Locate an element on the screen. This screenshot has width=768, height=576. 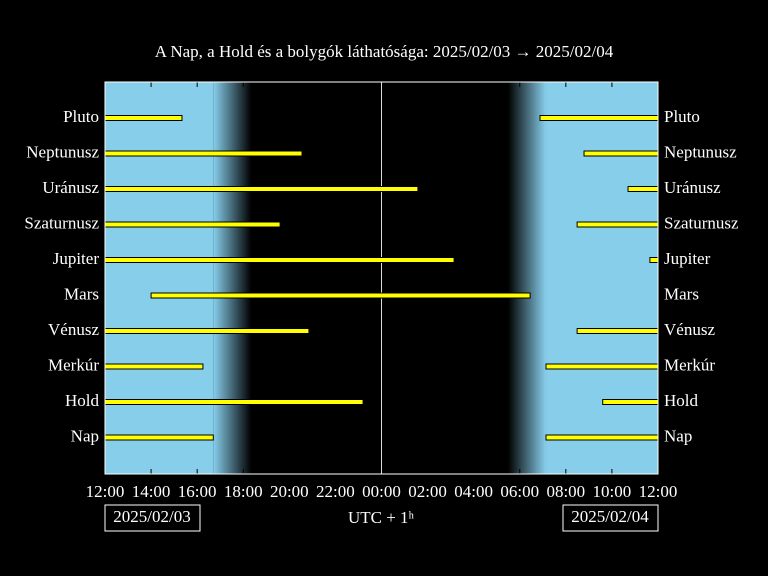
x-tick-label: 20:00 is located at coordinates (289, 491).